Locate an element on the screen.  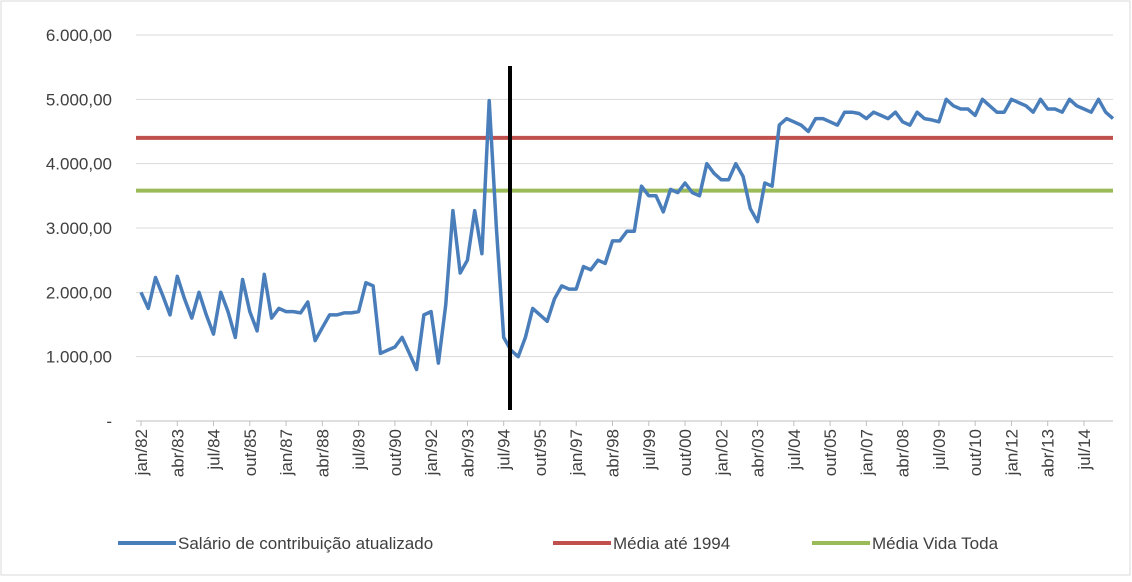
x-tick-label: jan/02 is located at coordinates (721, 452).